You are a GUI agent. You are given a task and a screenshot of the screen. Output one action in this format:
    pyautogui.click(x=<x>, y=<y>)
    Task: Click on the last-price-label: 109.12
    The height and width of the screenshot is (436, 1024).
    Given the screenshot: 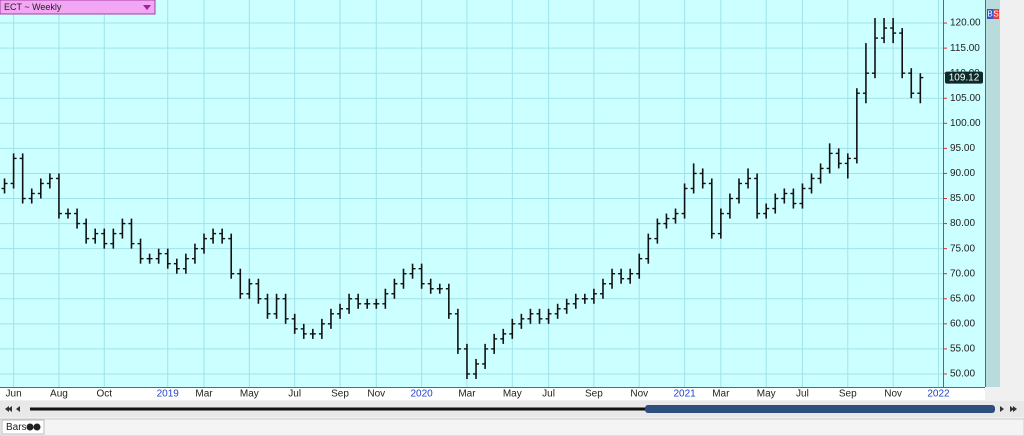 What is the action you would take?
    pyautogui.click(x=964, y=78)
    